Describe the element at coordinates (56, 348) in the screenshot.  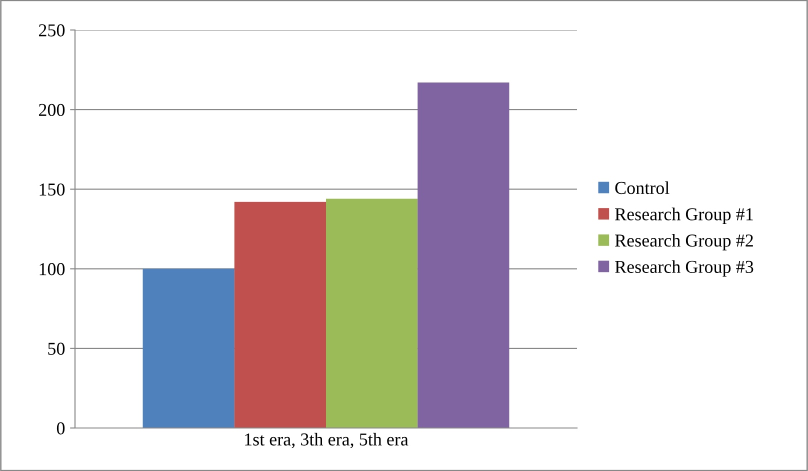
I see `y-tick-label: 50` at that location.